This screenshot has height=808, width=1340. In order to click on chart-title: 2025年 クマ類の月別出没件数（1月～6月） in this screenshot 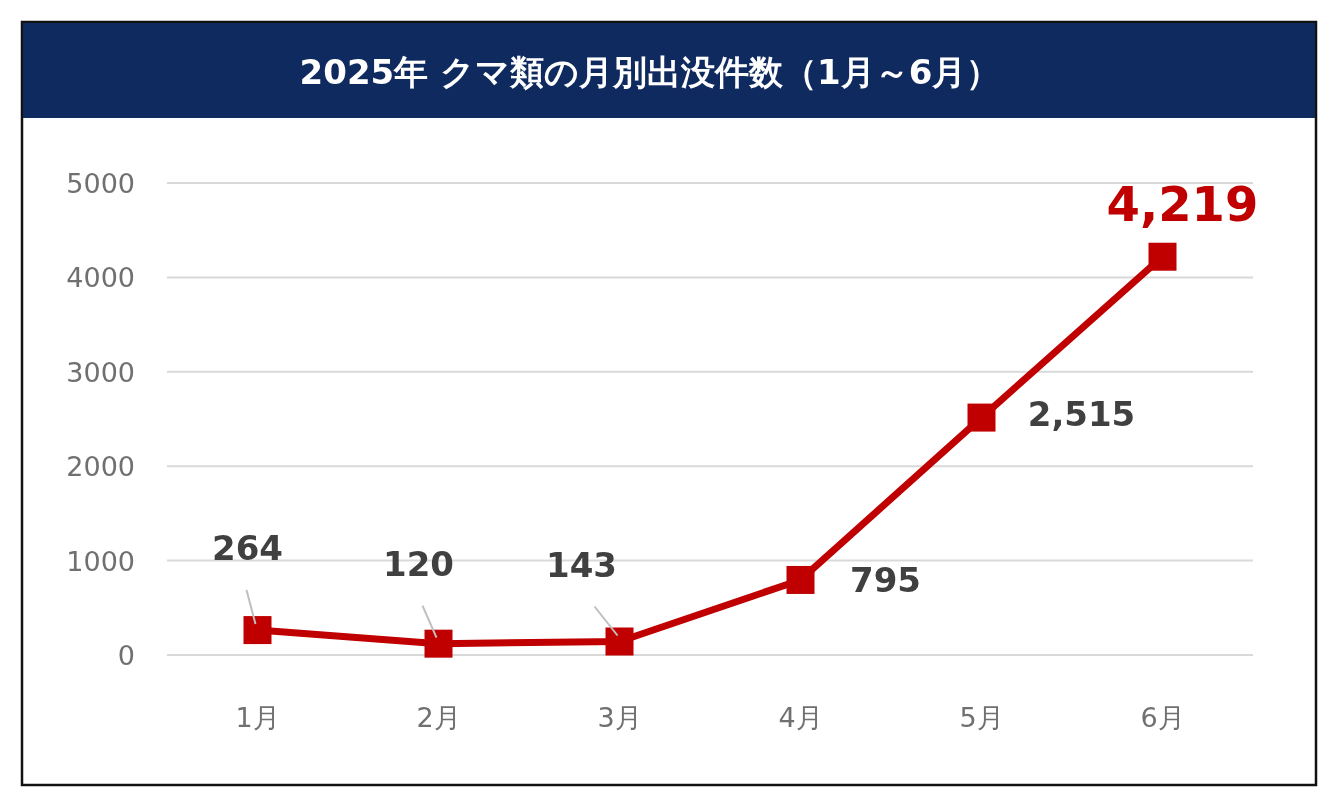, I will do `click(650, 72)`.